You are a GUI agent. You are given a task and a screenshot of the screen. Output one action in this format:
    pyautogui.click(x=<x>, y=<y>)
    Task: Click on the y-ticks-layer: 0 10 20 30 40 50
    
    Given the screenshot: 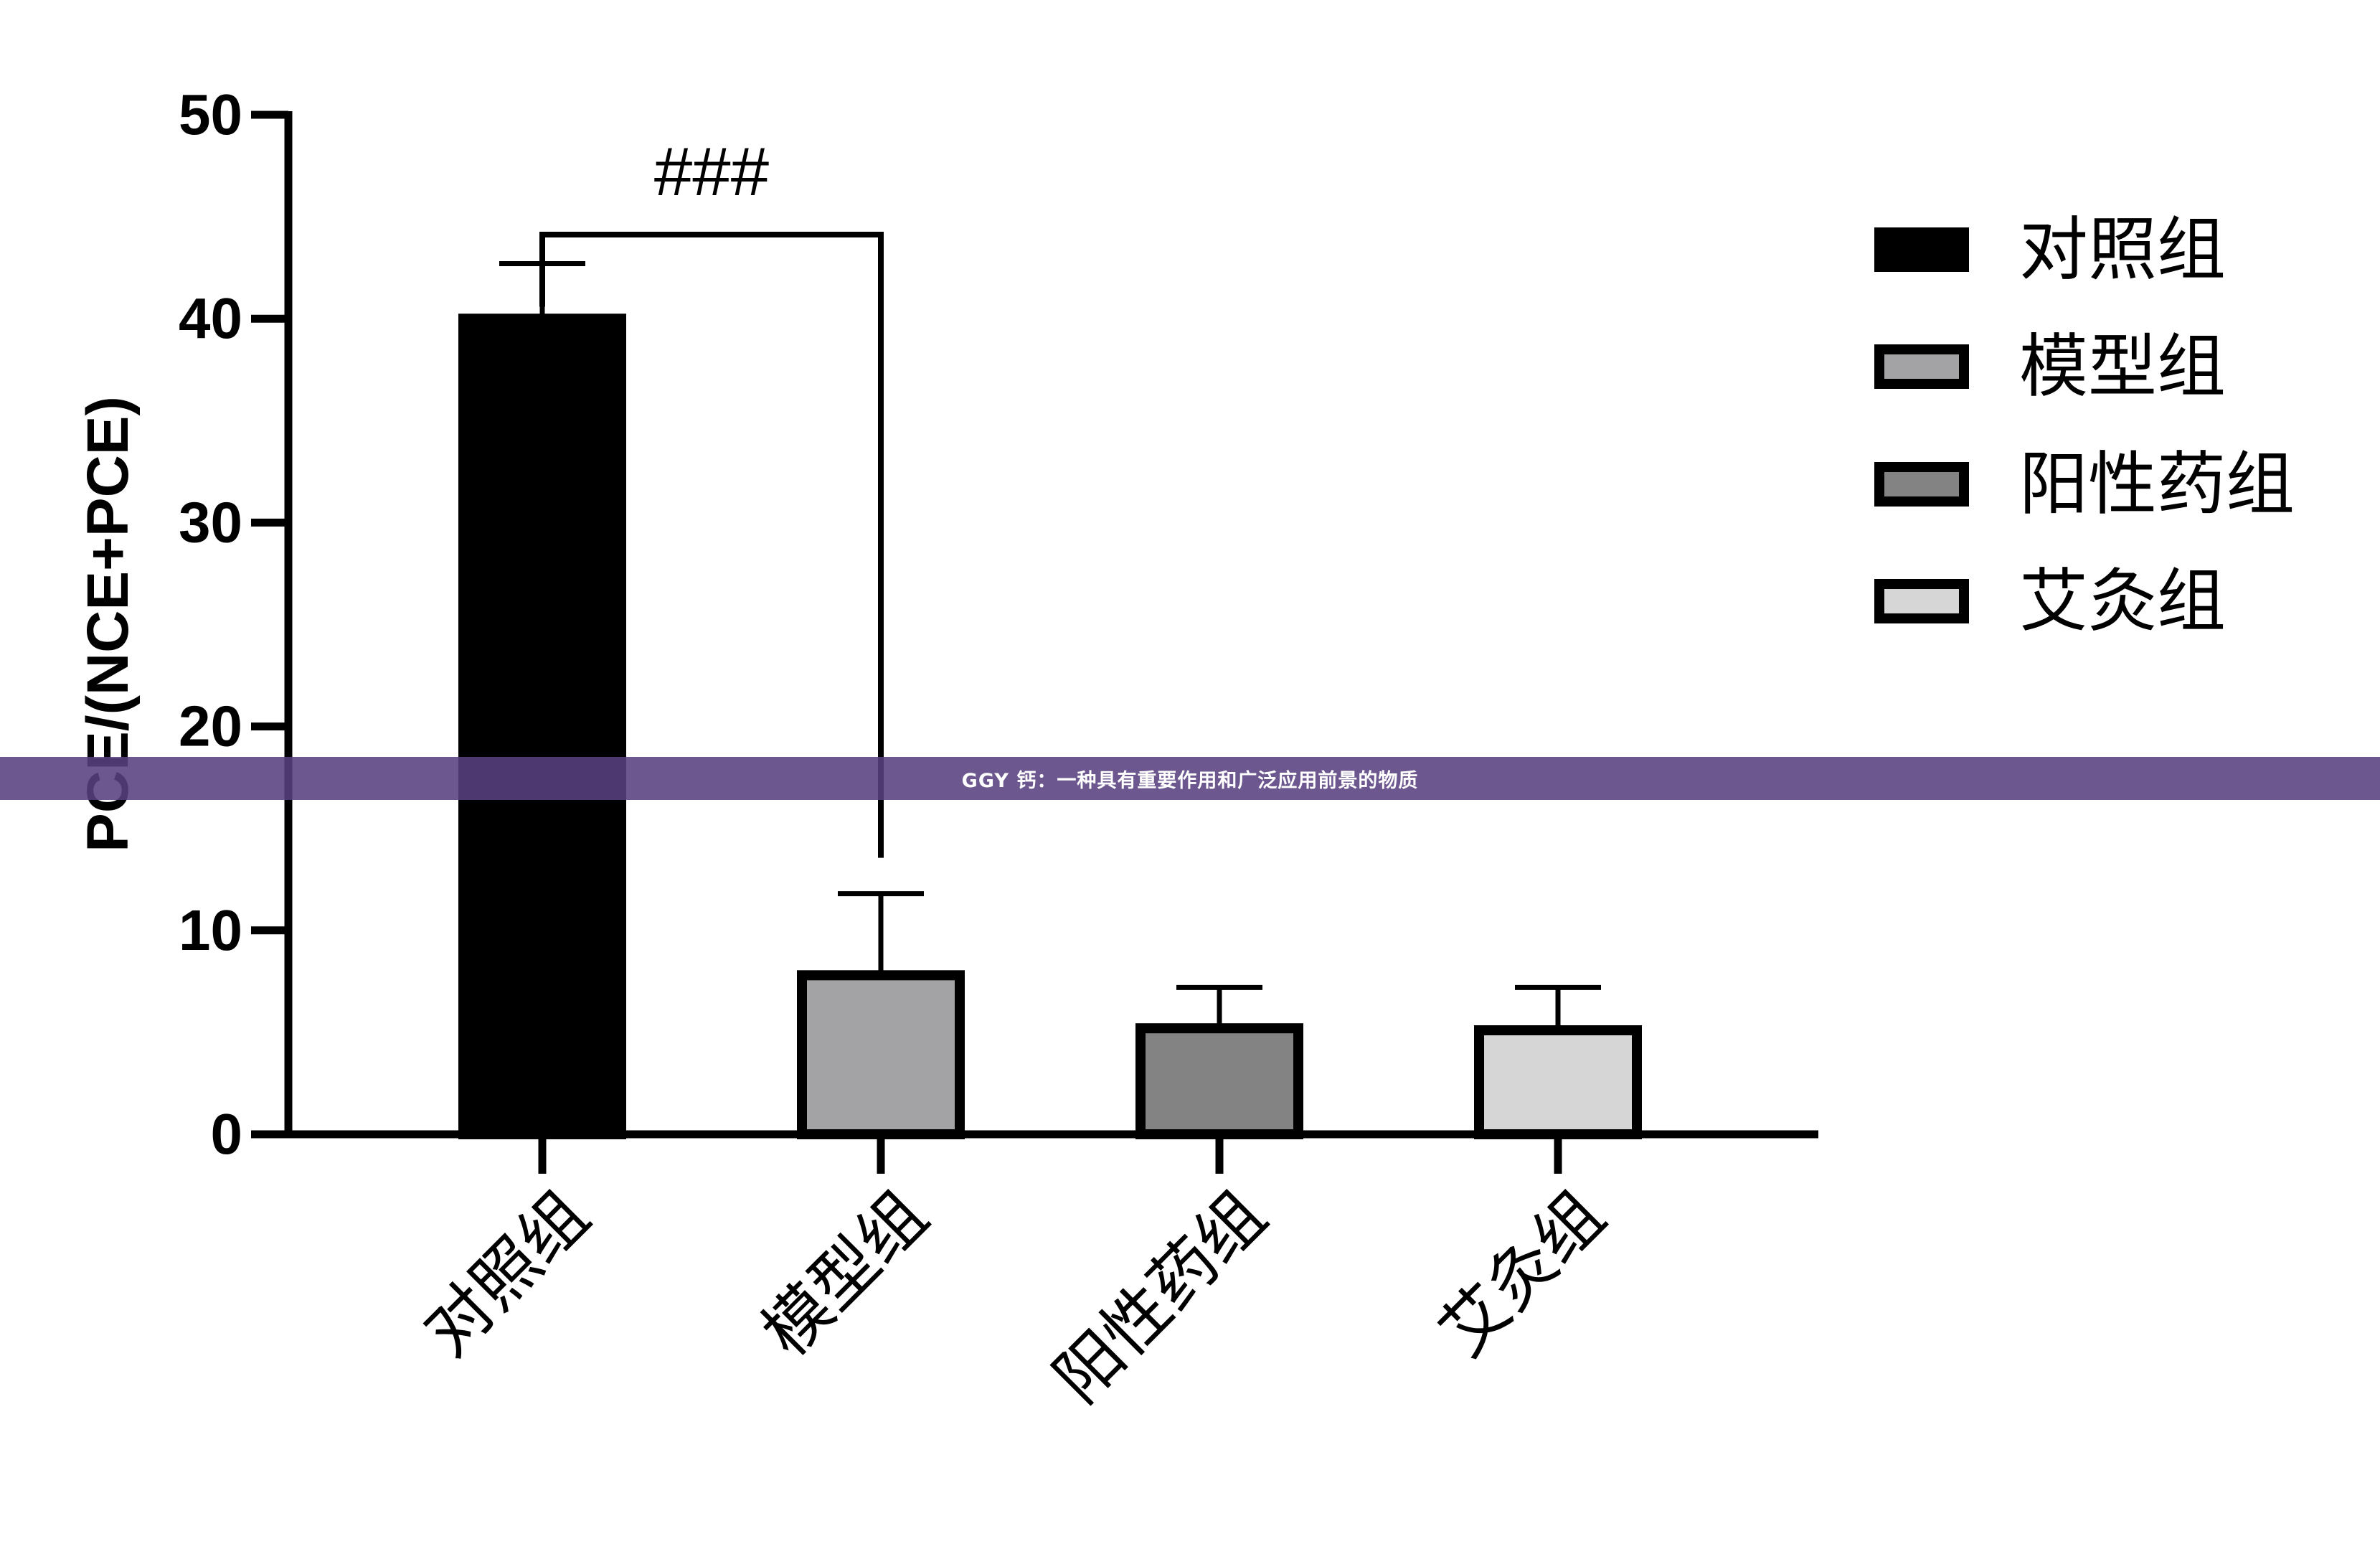 What is the action you would take?
    pyautogui.click(x=233, y=624)
    